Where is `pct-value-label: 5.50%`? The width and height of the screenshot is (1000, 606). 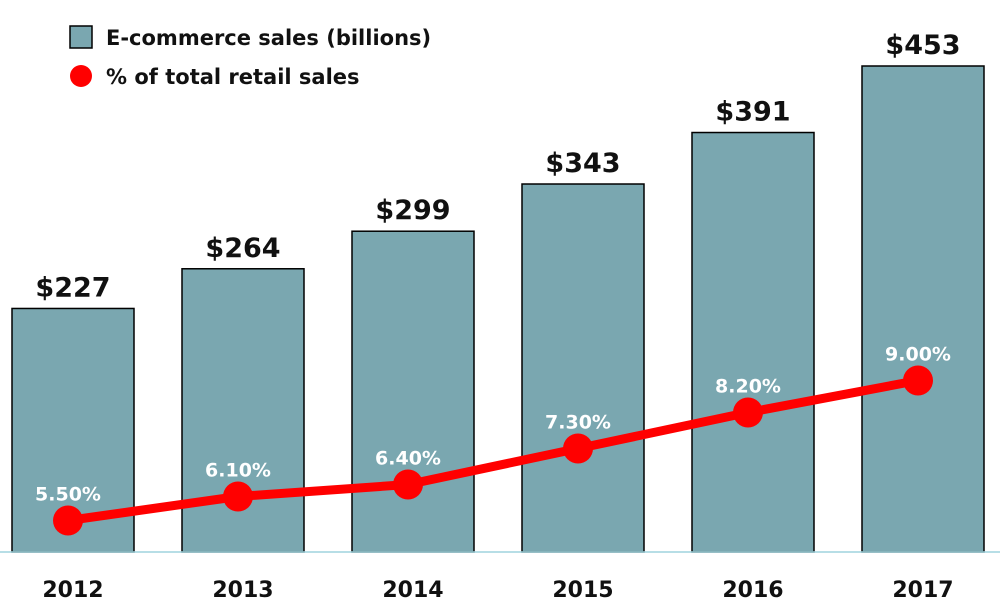
pct-value-label: 5.50% is located at coordinates (68, 495).